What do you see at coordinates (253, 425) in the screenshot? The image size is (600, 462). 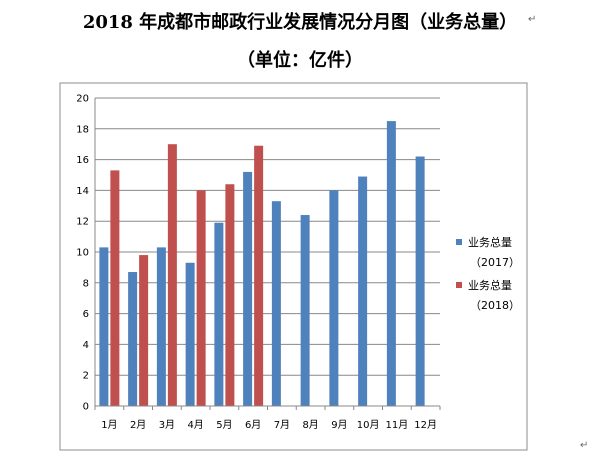 I see `x-tick-label: 6月` at bounding box center [253, 425].